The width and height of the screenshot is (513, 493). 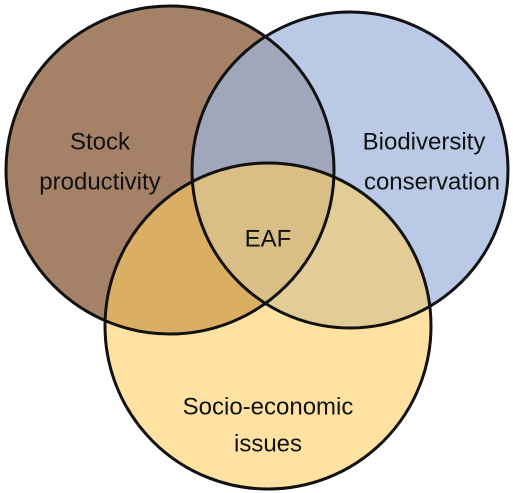 What do you see at coordinates (268, 238) in the screenshot?
I see `center-label: EAF` at bounding box center [268, 238].